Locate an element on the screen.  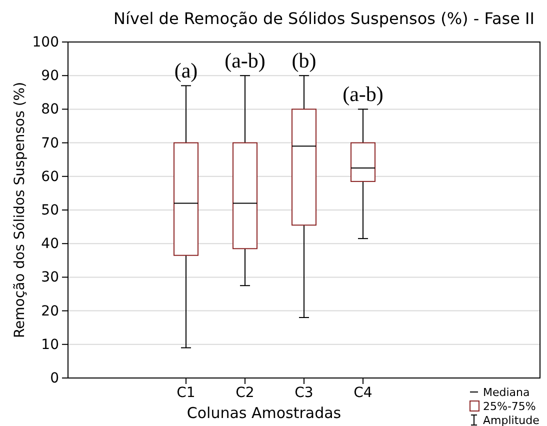
x-tick-label: C4 is located at coordinates (363, 392).